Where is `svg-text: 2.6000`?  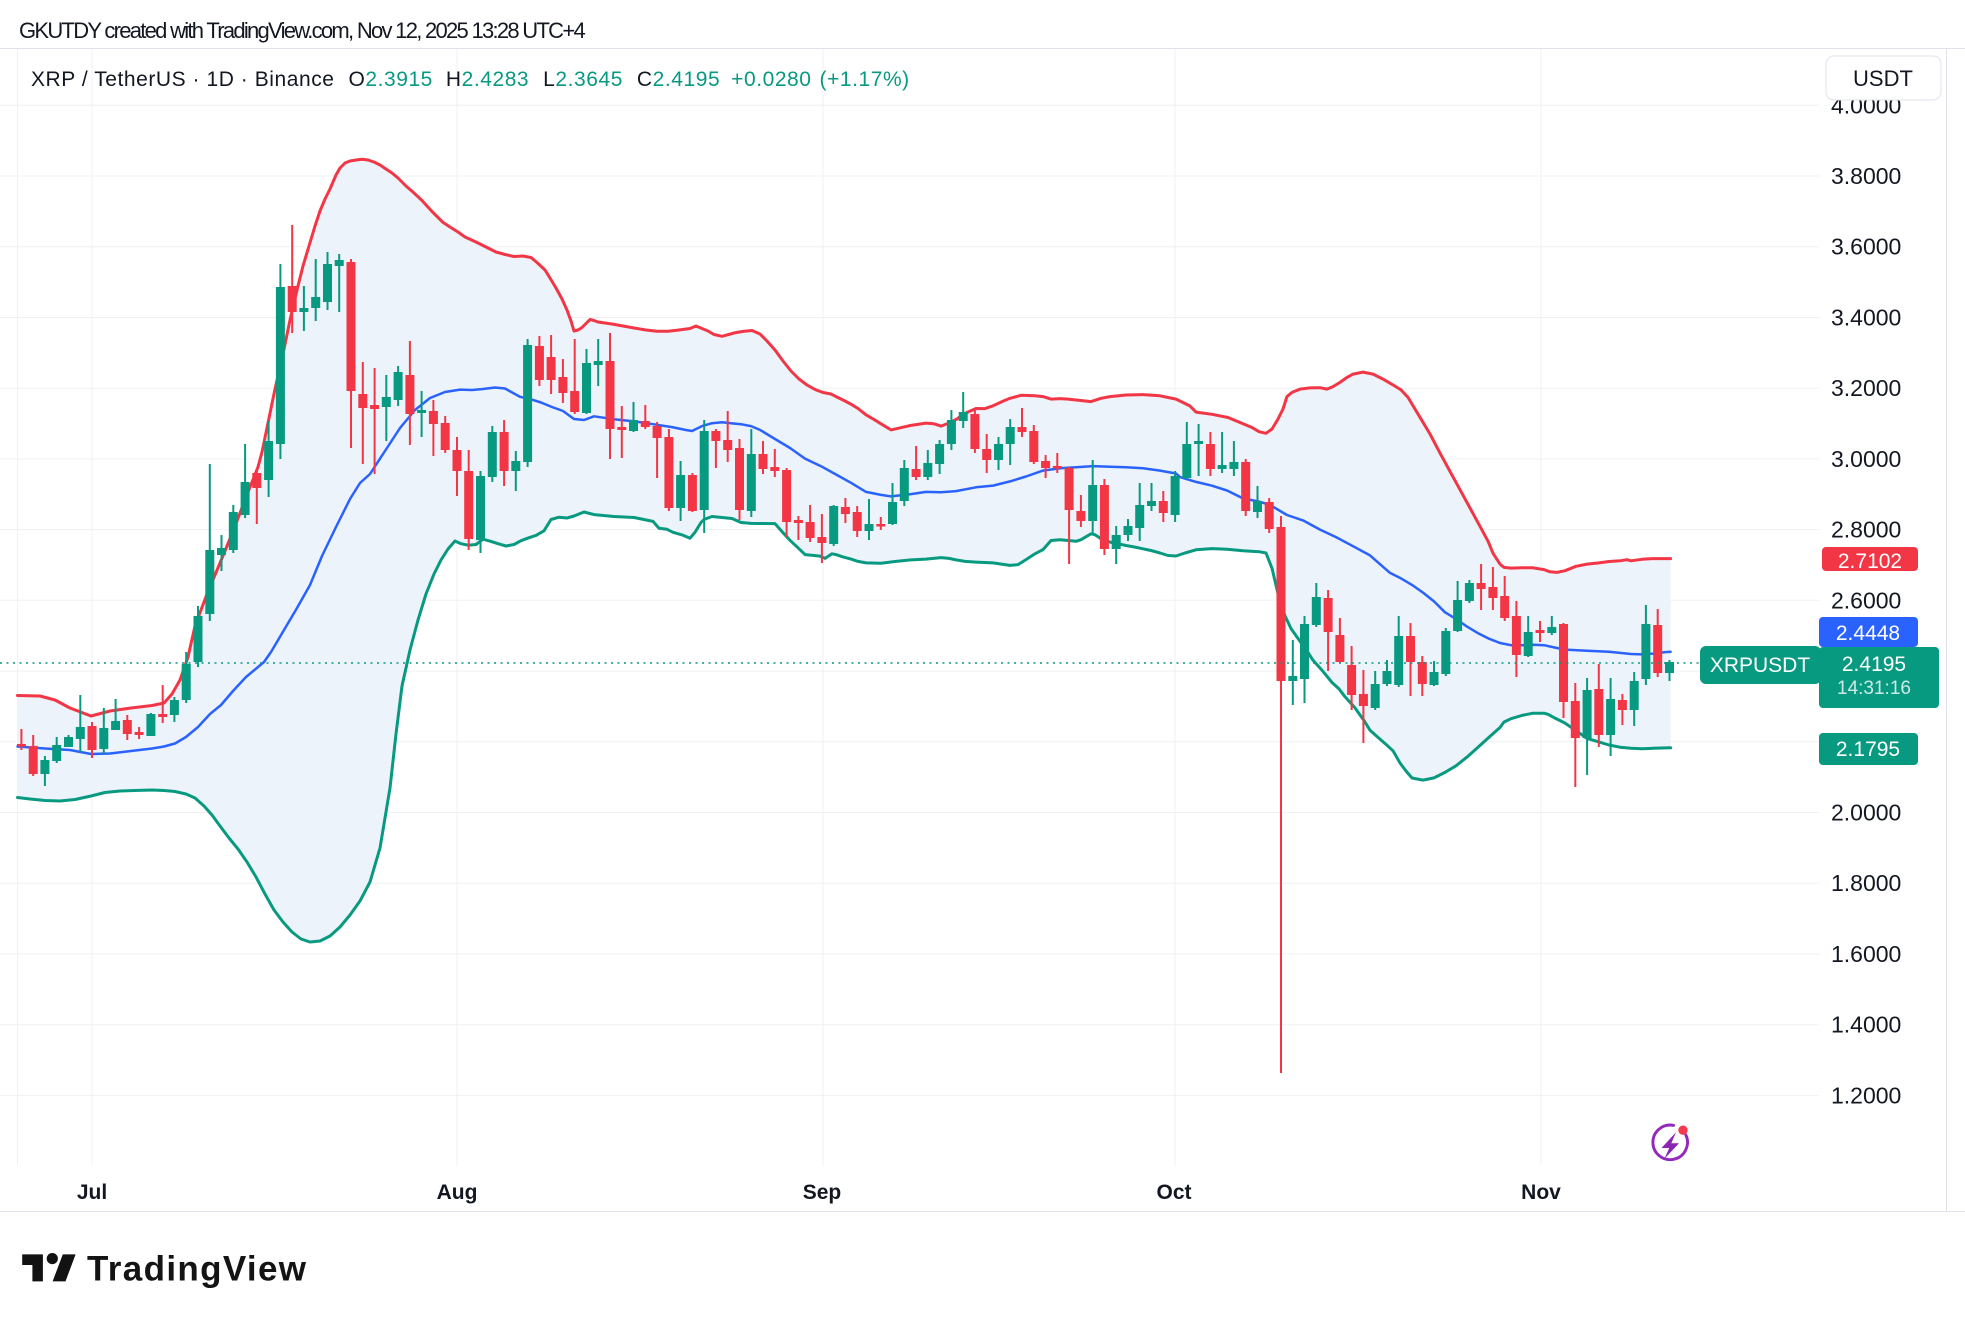 svg-text: 2.6000 is located at coordinates (1866, 600).